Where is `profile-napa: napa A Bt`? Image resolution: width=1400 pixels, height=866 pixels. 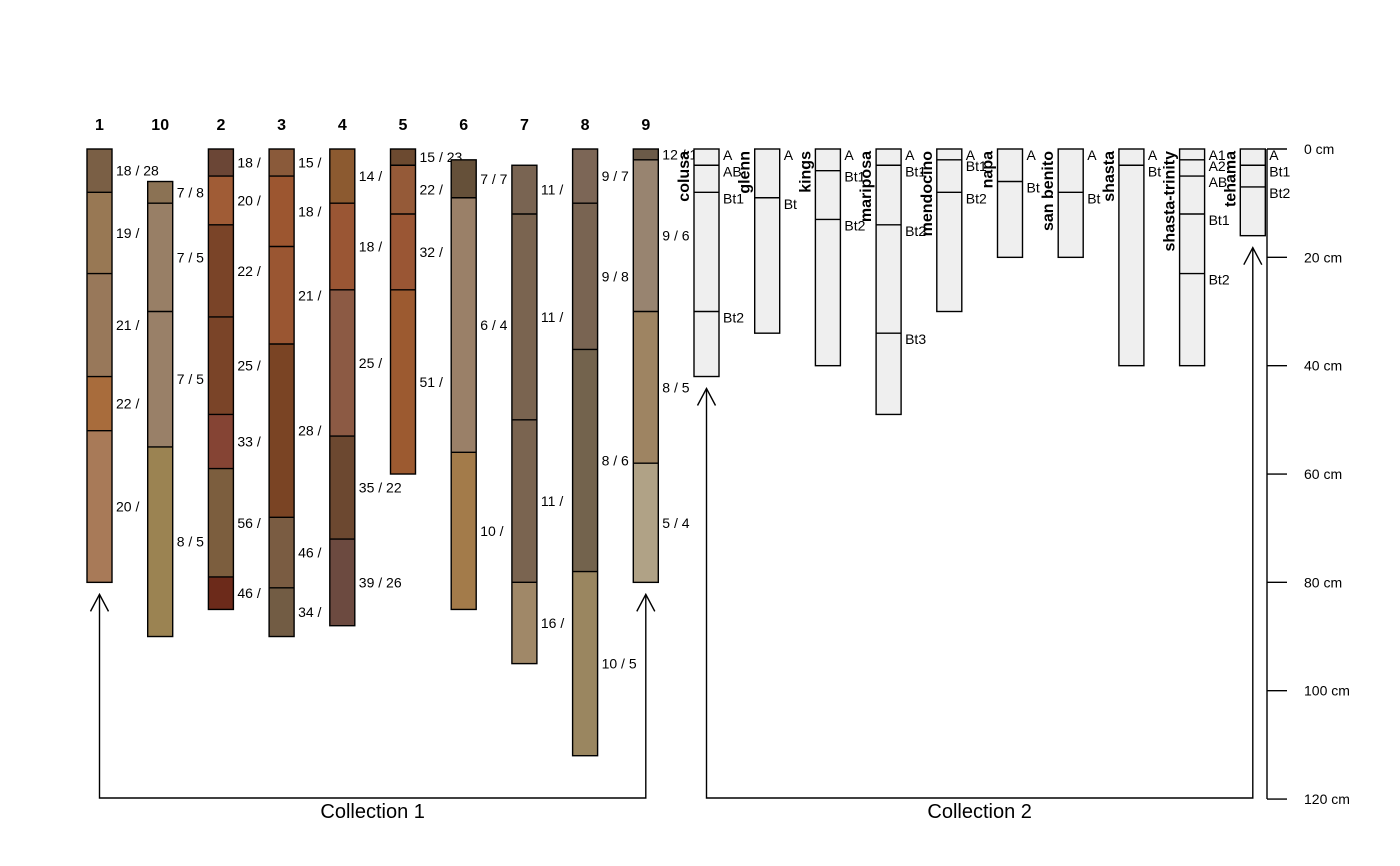 profile-napa: napa A Bt is located at coordinates (1010, 203).